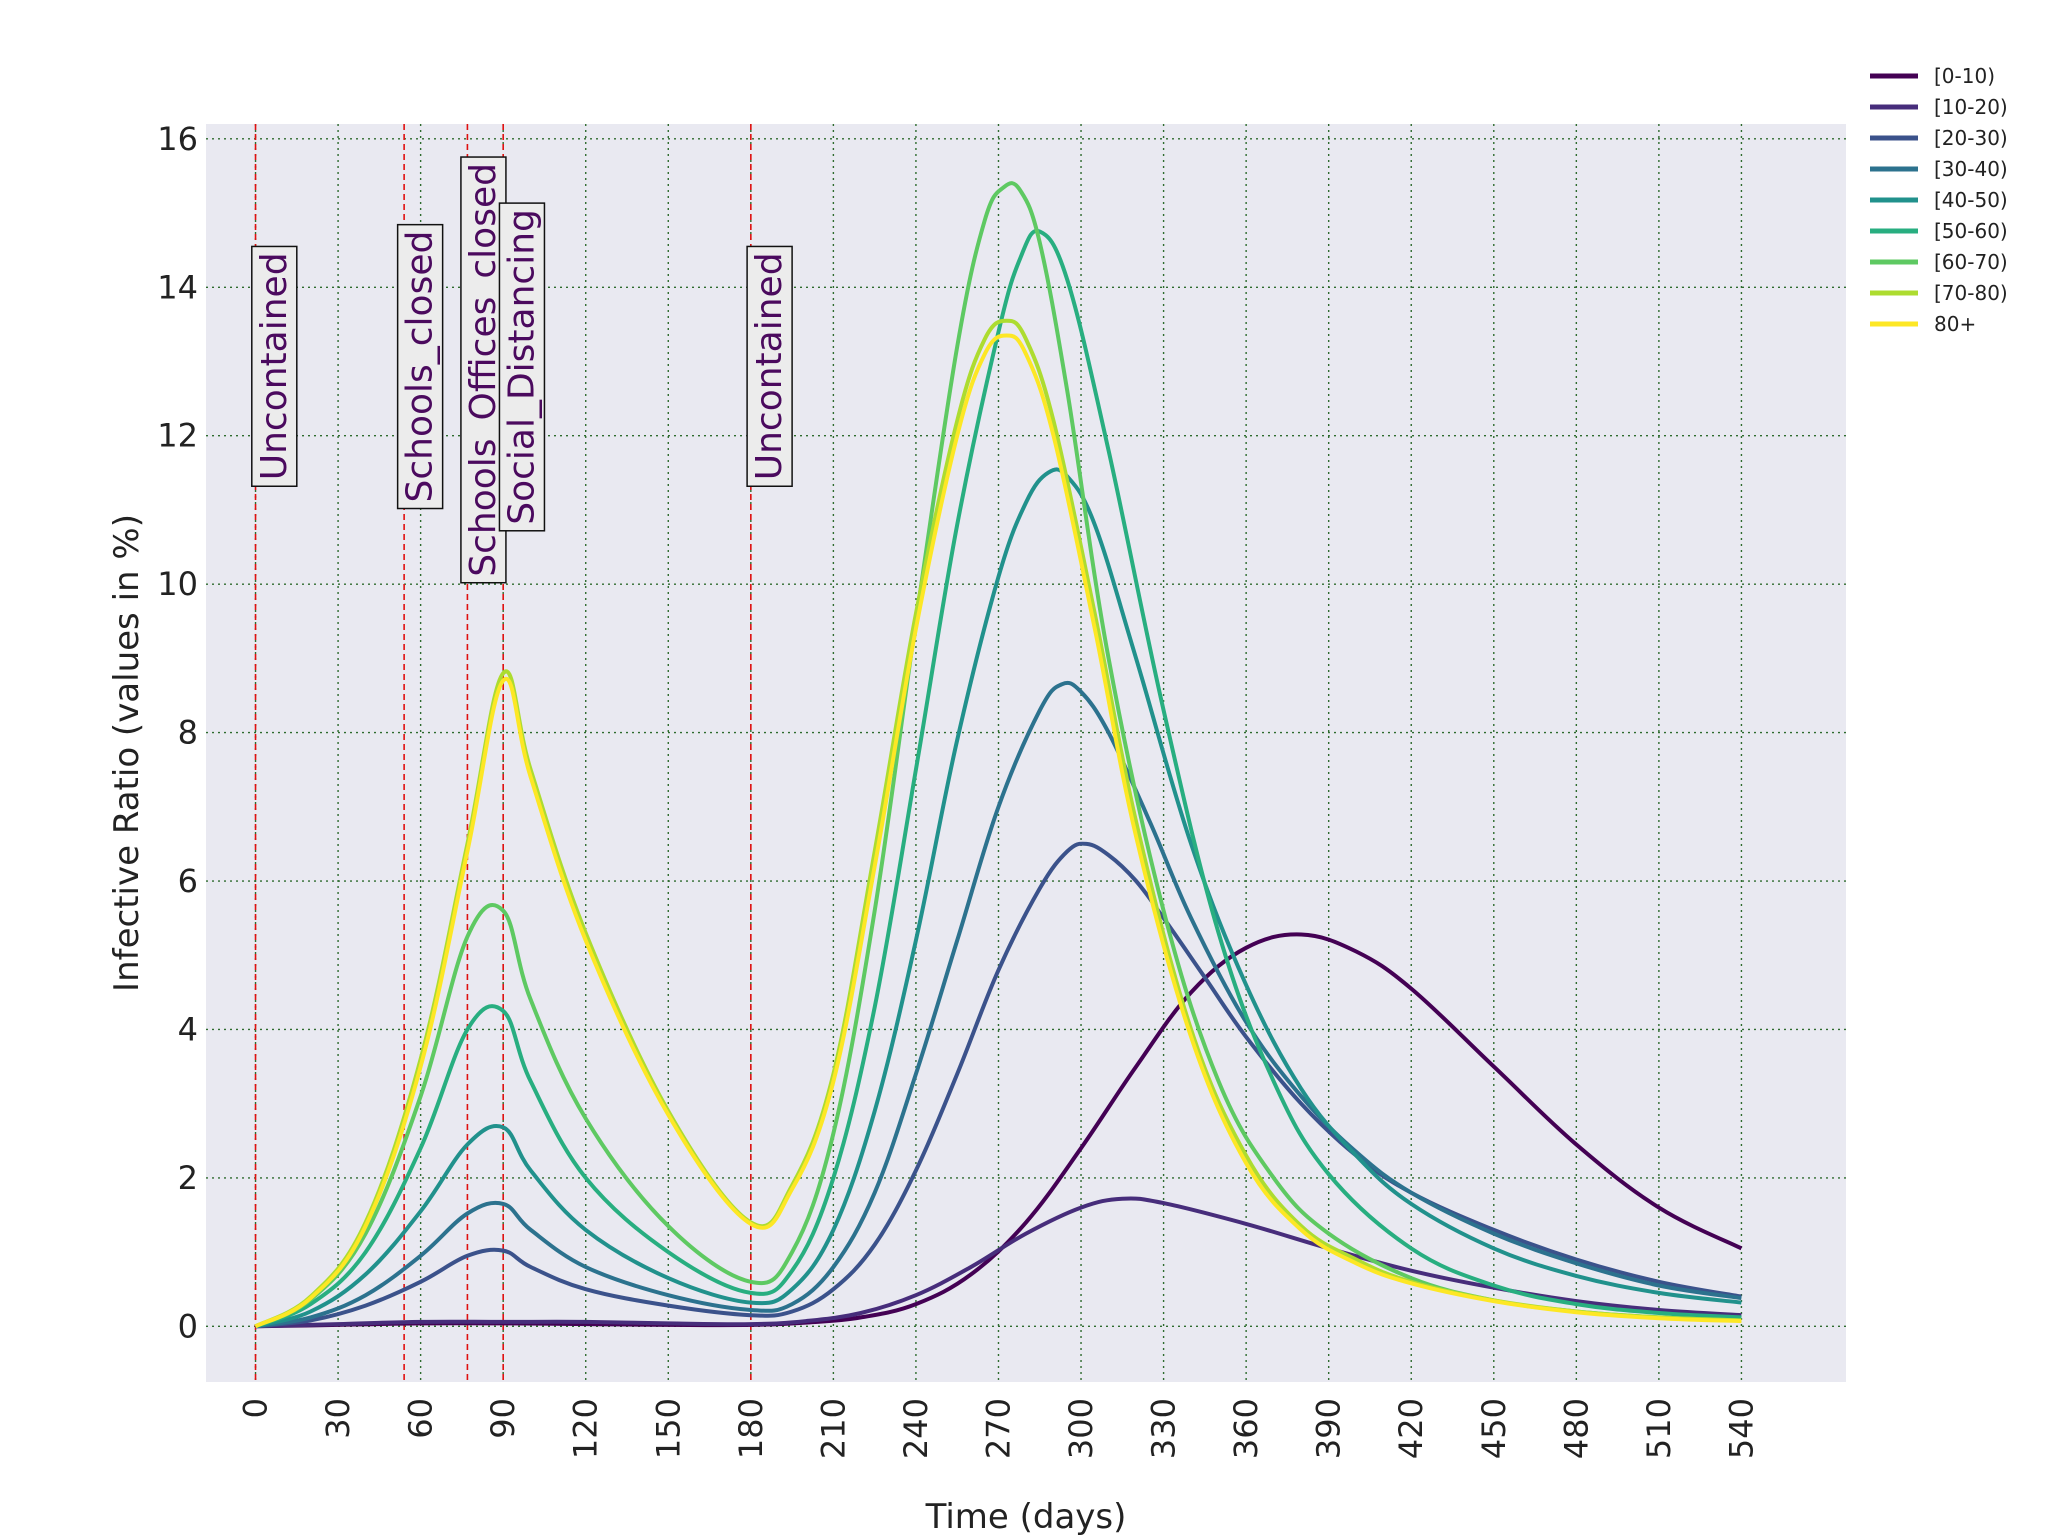  I want to click on legend-label: [30-40), so click(1971, 169).